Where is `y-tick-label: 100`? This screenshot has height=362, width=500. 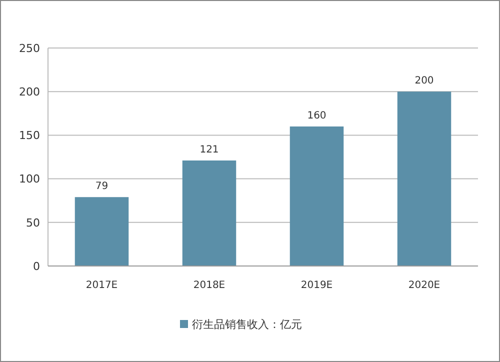
y-tick-label: 100 is located at coordinates (29, 179).